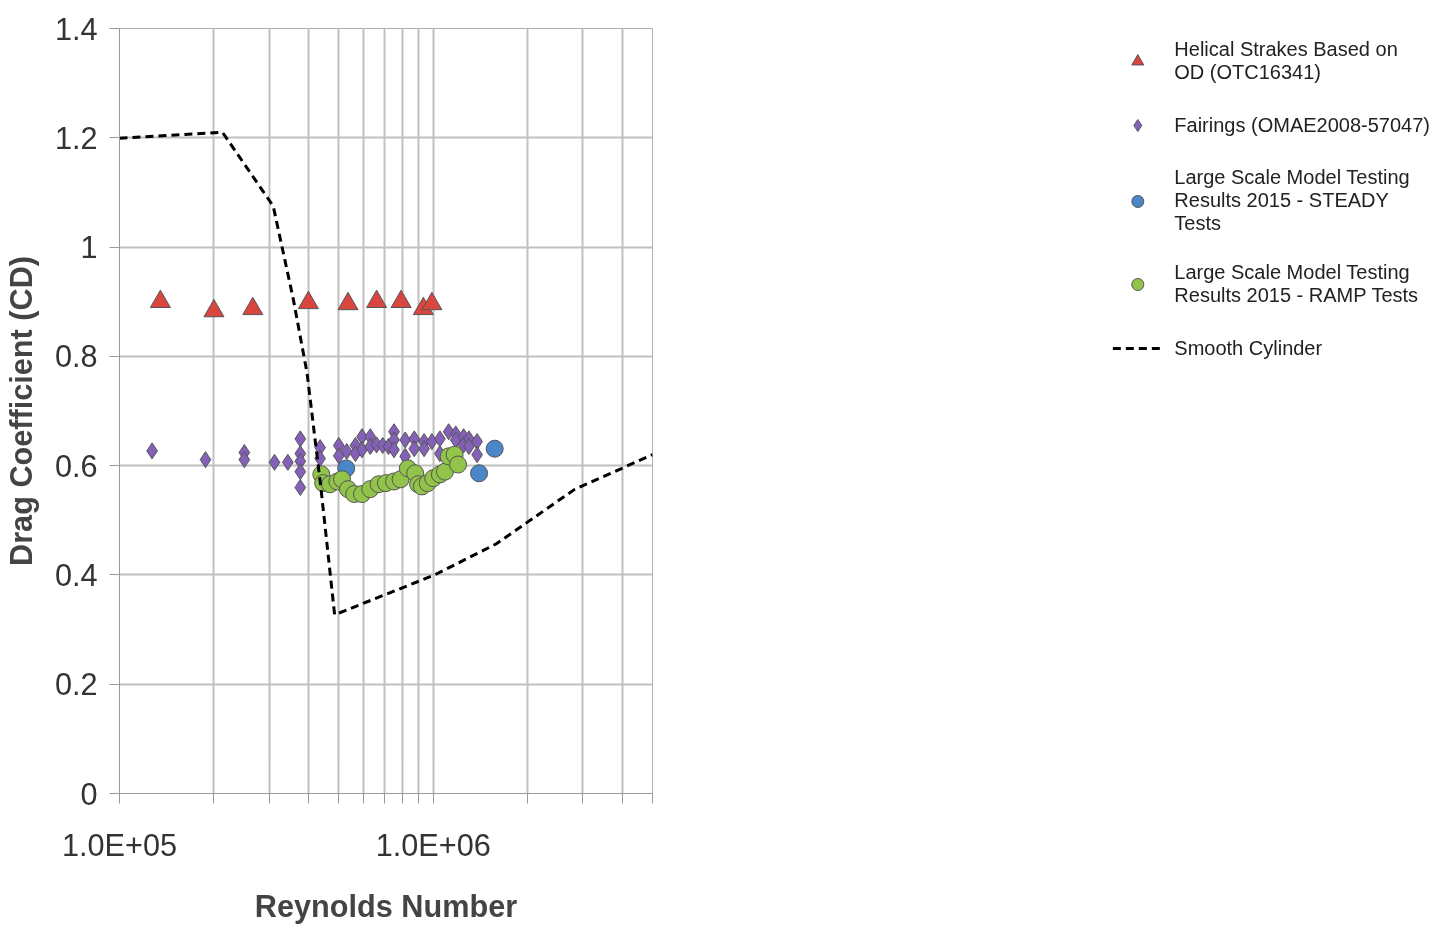  I want to click on legend-label: Helical Strakes Based on OD (OTC16341), so click(1286, 61).